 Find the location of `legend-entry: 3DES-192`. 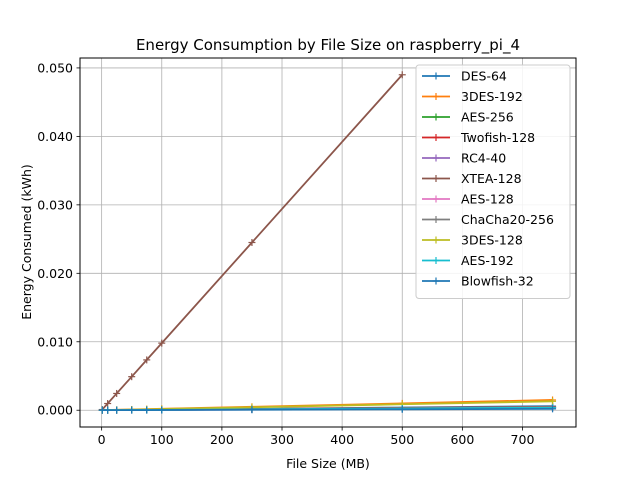

legend-entry: 3DES-192 is located at coordinates (472, 96).